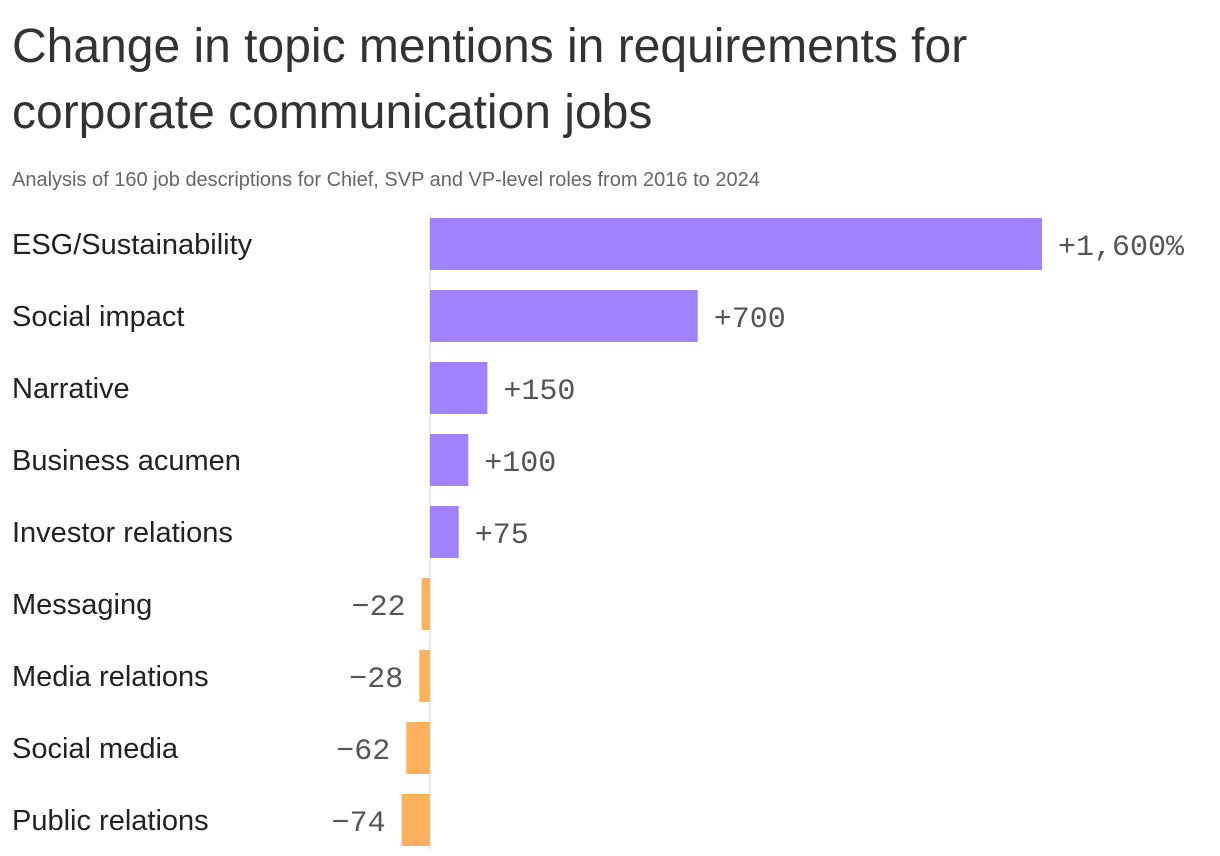  I want to click on value-label: +1,600%, so click(1121, 248).